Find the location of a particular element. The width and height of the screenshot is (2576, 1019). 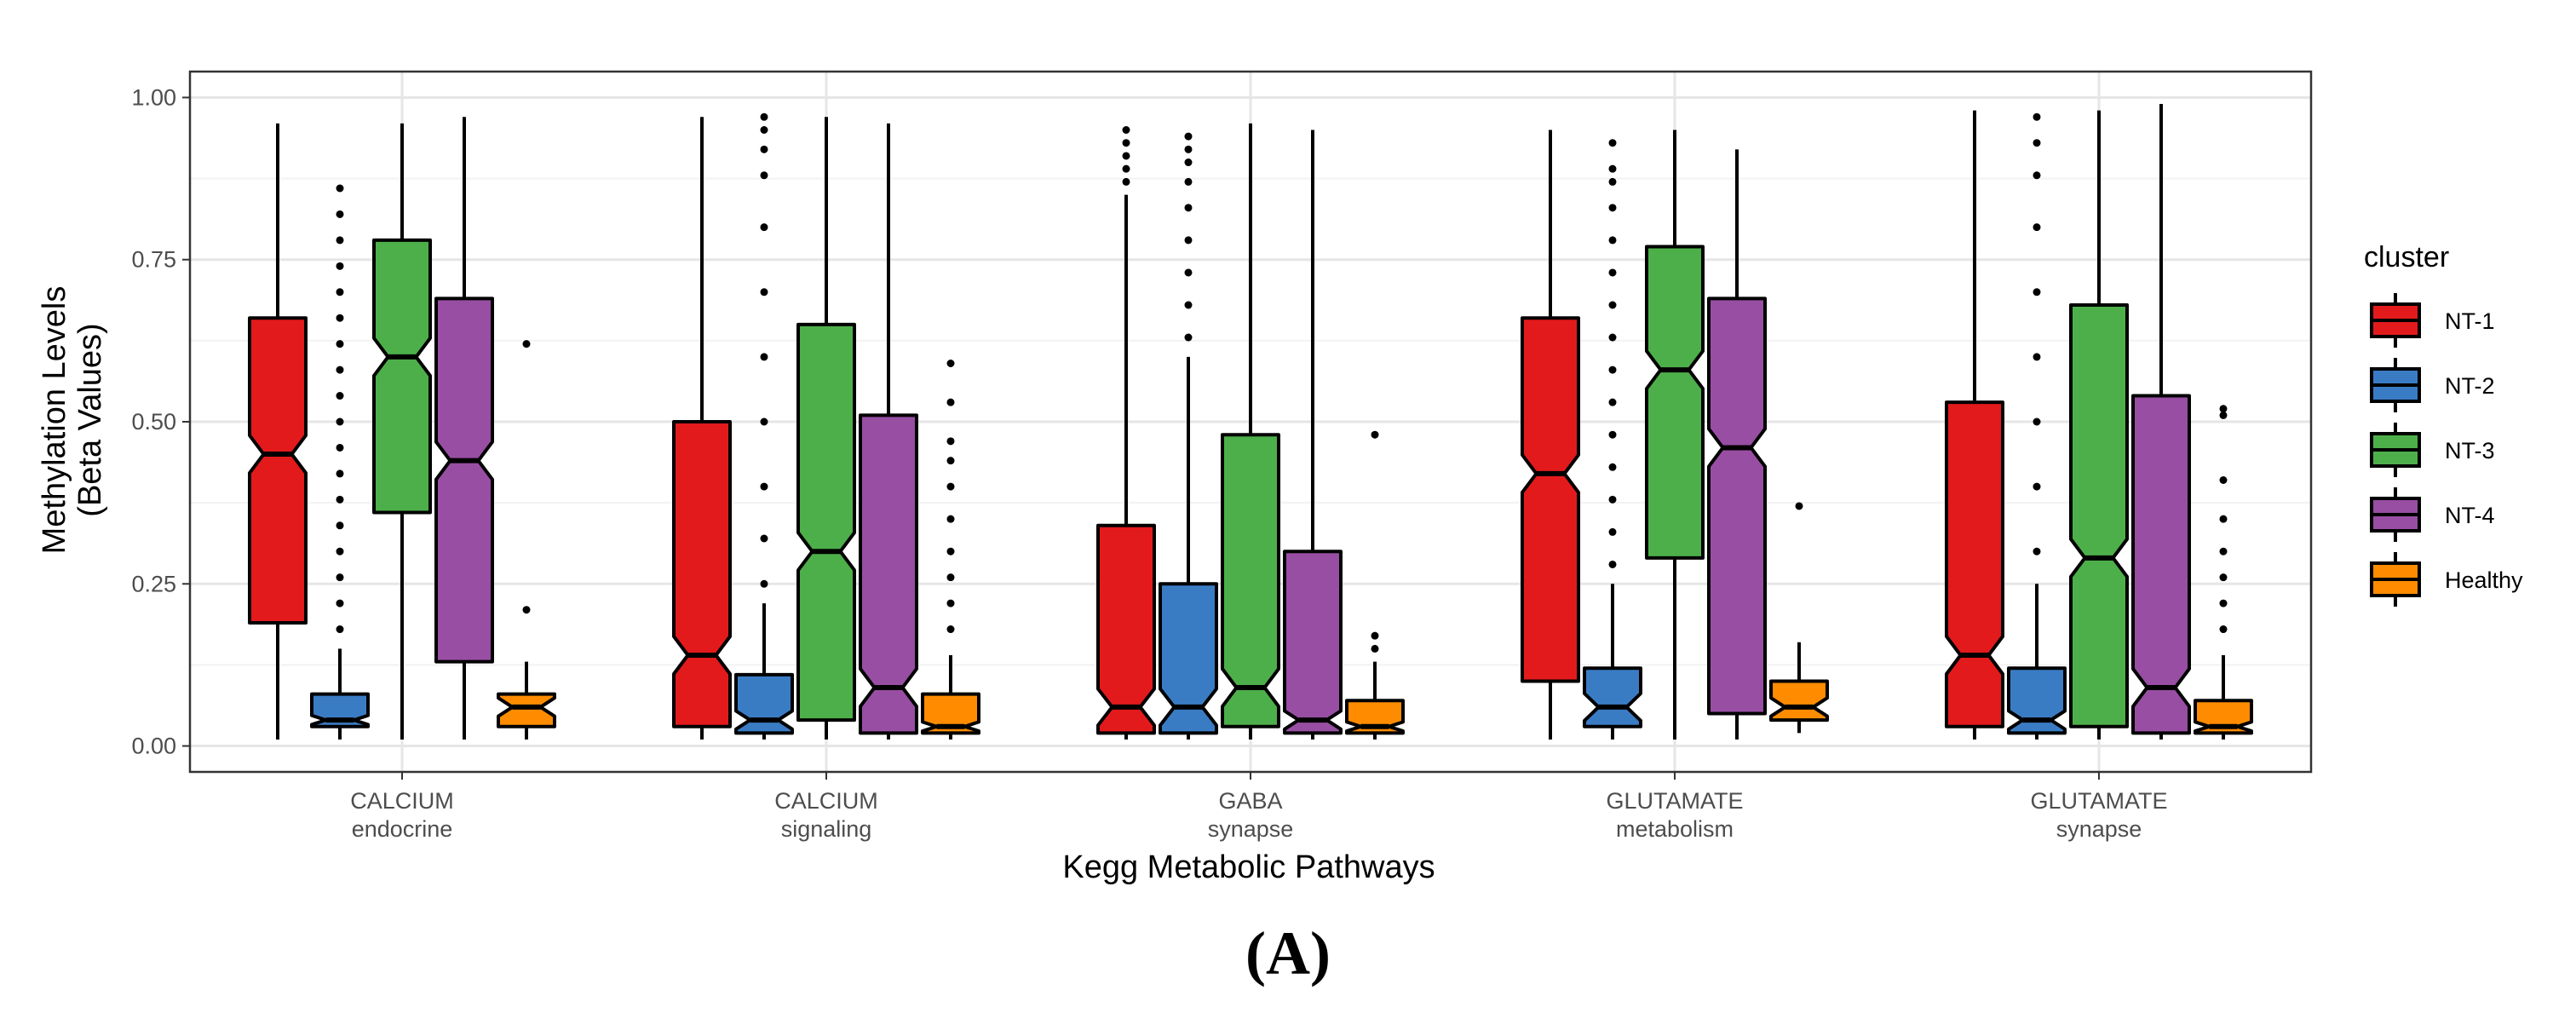

x-tick-label-line2: endocrine is located at coordinates (403, 829).